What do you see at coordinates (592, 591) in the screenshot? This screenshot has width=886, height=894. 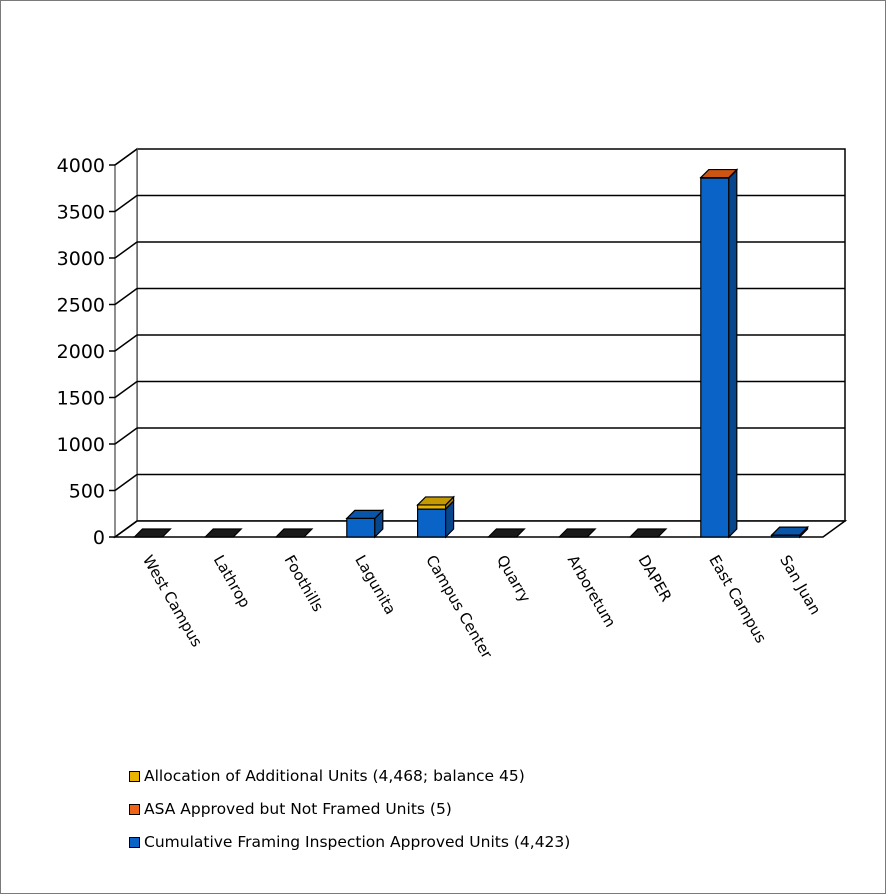 I see `x-category-label: Arboretum` at bounding box center [592, 591].